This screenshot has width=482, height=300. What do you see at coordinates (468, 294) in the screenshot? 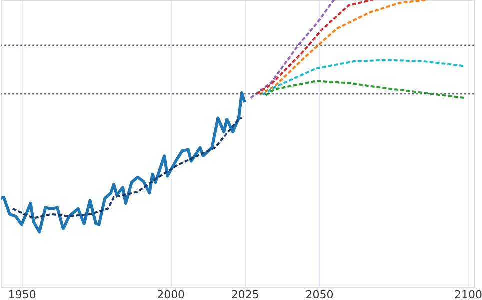
I see `x-tick-label: 2100` at bounding box center [468, 294].